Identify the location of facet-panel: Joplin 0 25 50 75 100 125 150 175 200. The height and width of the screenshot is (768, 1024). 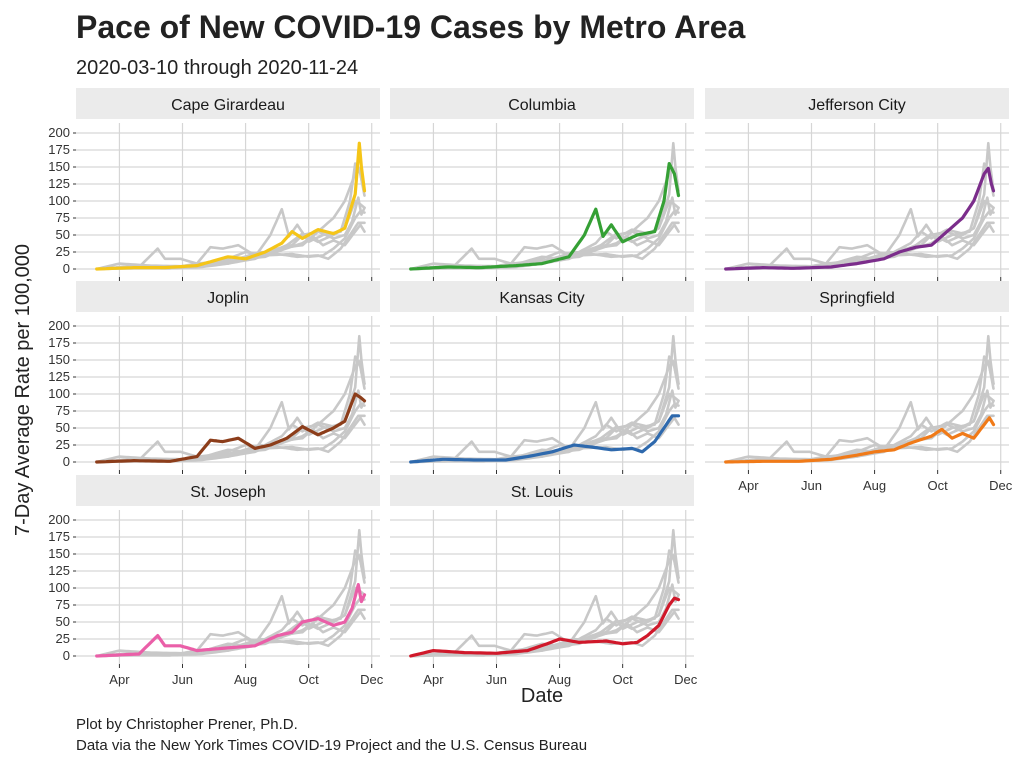
(214, 377).